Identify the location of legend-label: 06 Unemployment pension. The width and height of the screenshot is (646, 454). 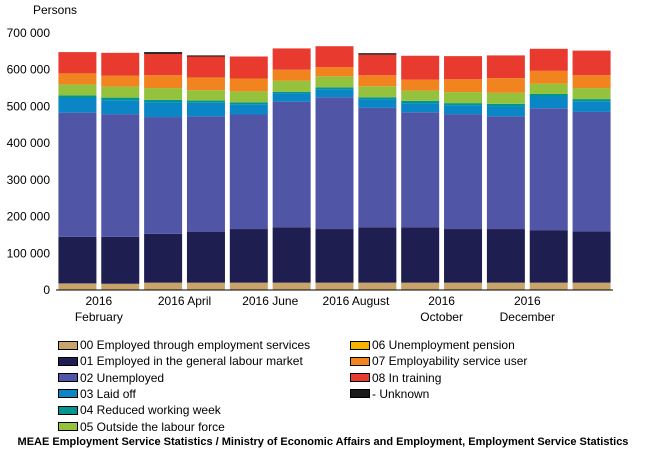
(443, 345).